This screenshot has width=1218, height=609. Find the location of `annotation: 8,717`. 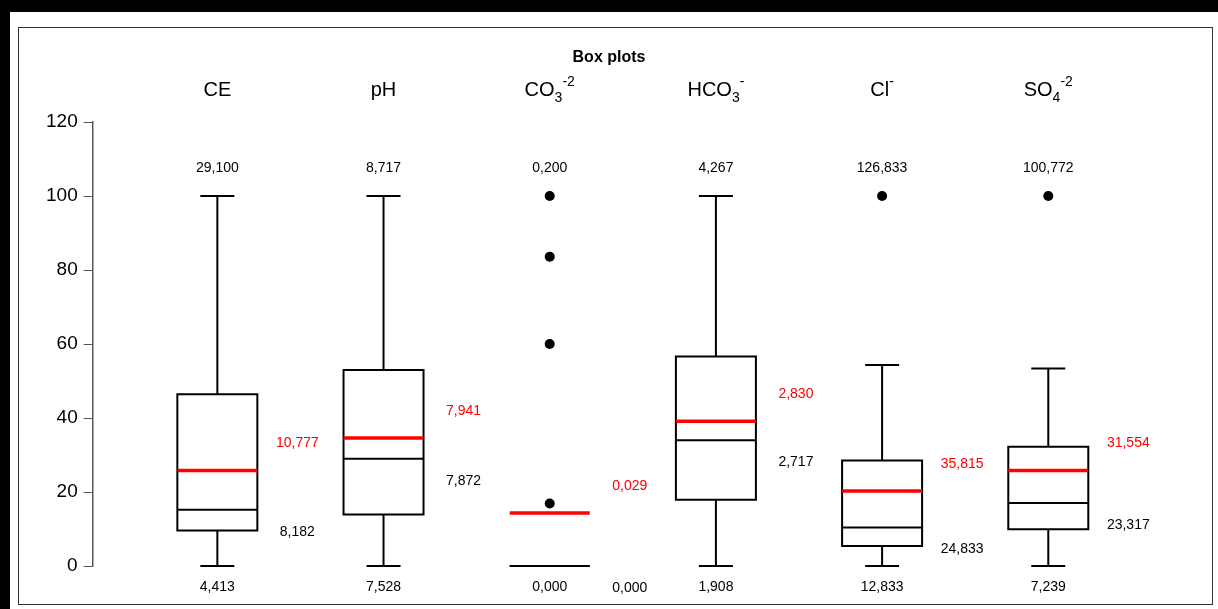

annotation: 8,717 is located at coordinates (384, 166).